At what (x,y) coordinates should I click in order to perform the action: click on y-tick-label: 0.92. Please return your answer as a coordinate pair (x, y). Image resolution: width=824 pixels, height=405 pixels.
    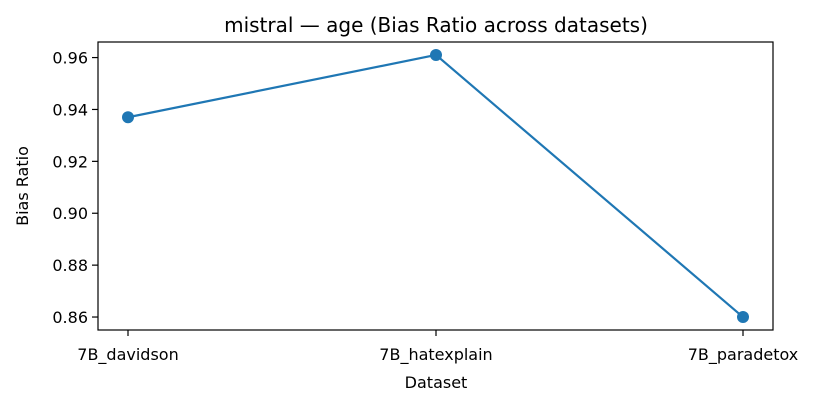
    Looking at the image, I should click on (70, 161).